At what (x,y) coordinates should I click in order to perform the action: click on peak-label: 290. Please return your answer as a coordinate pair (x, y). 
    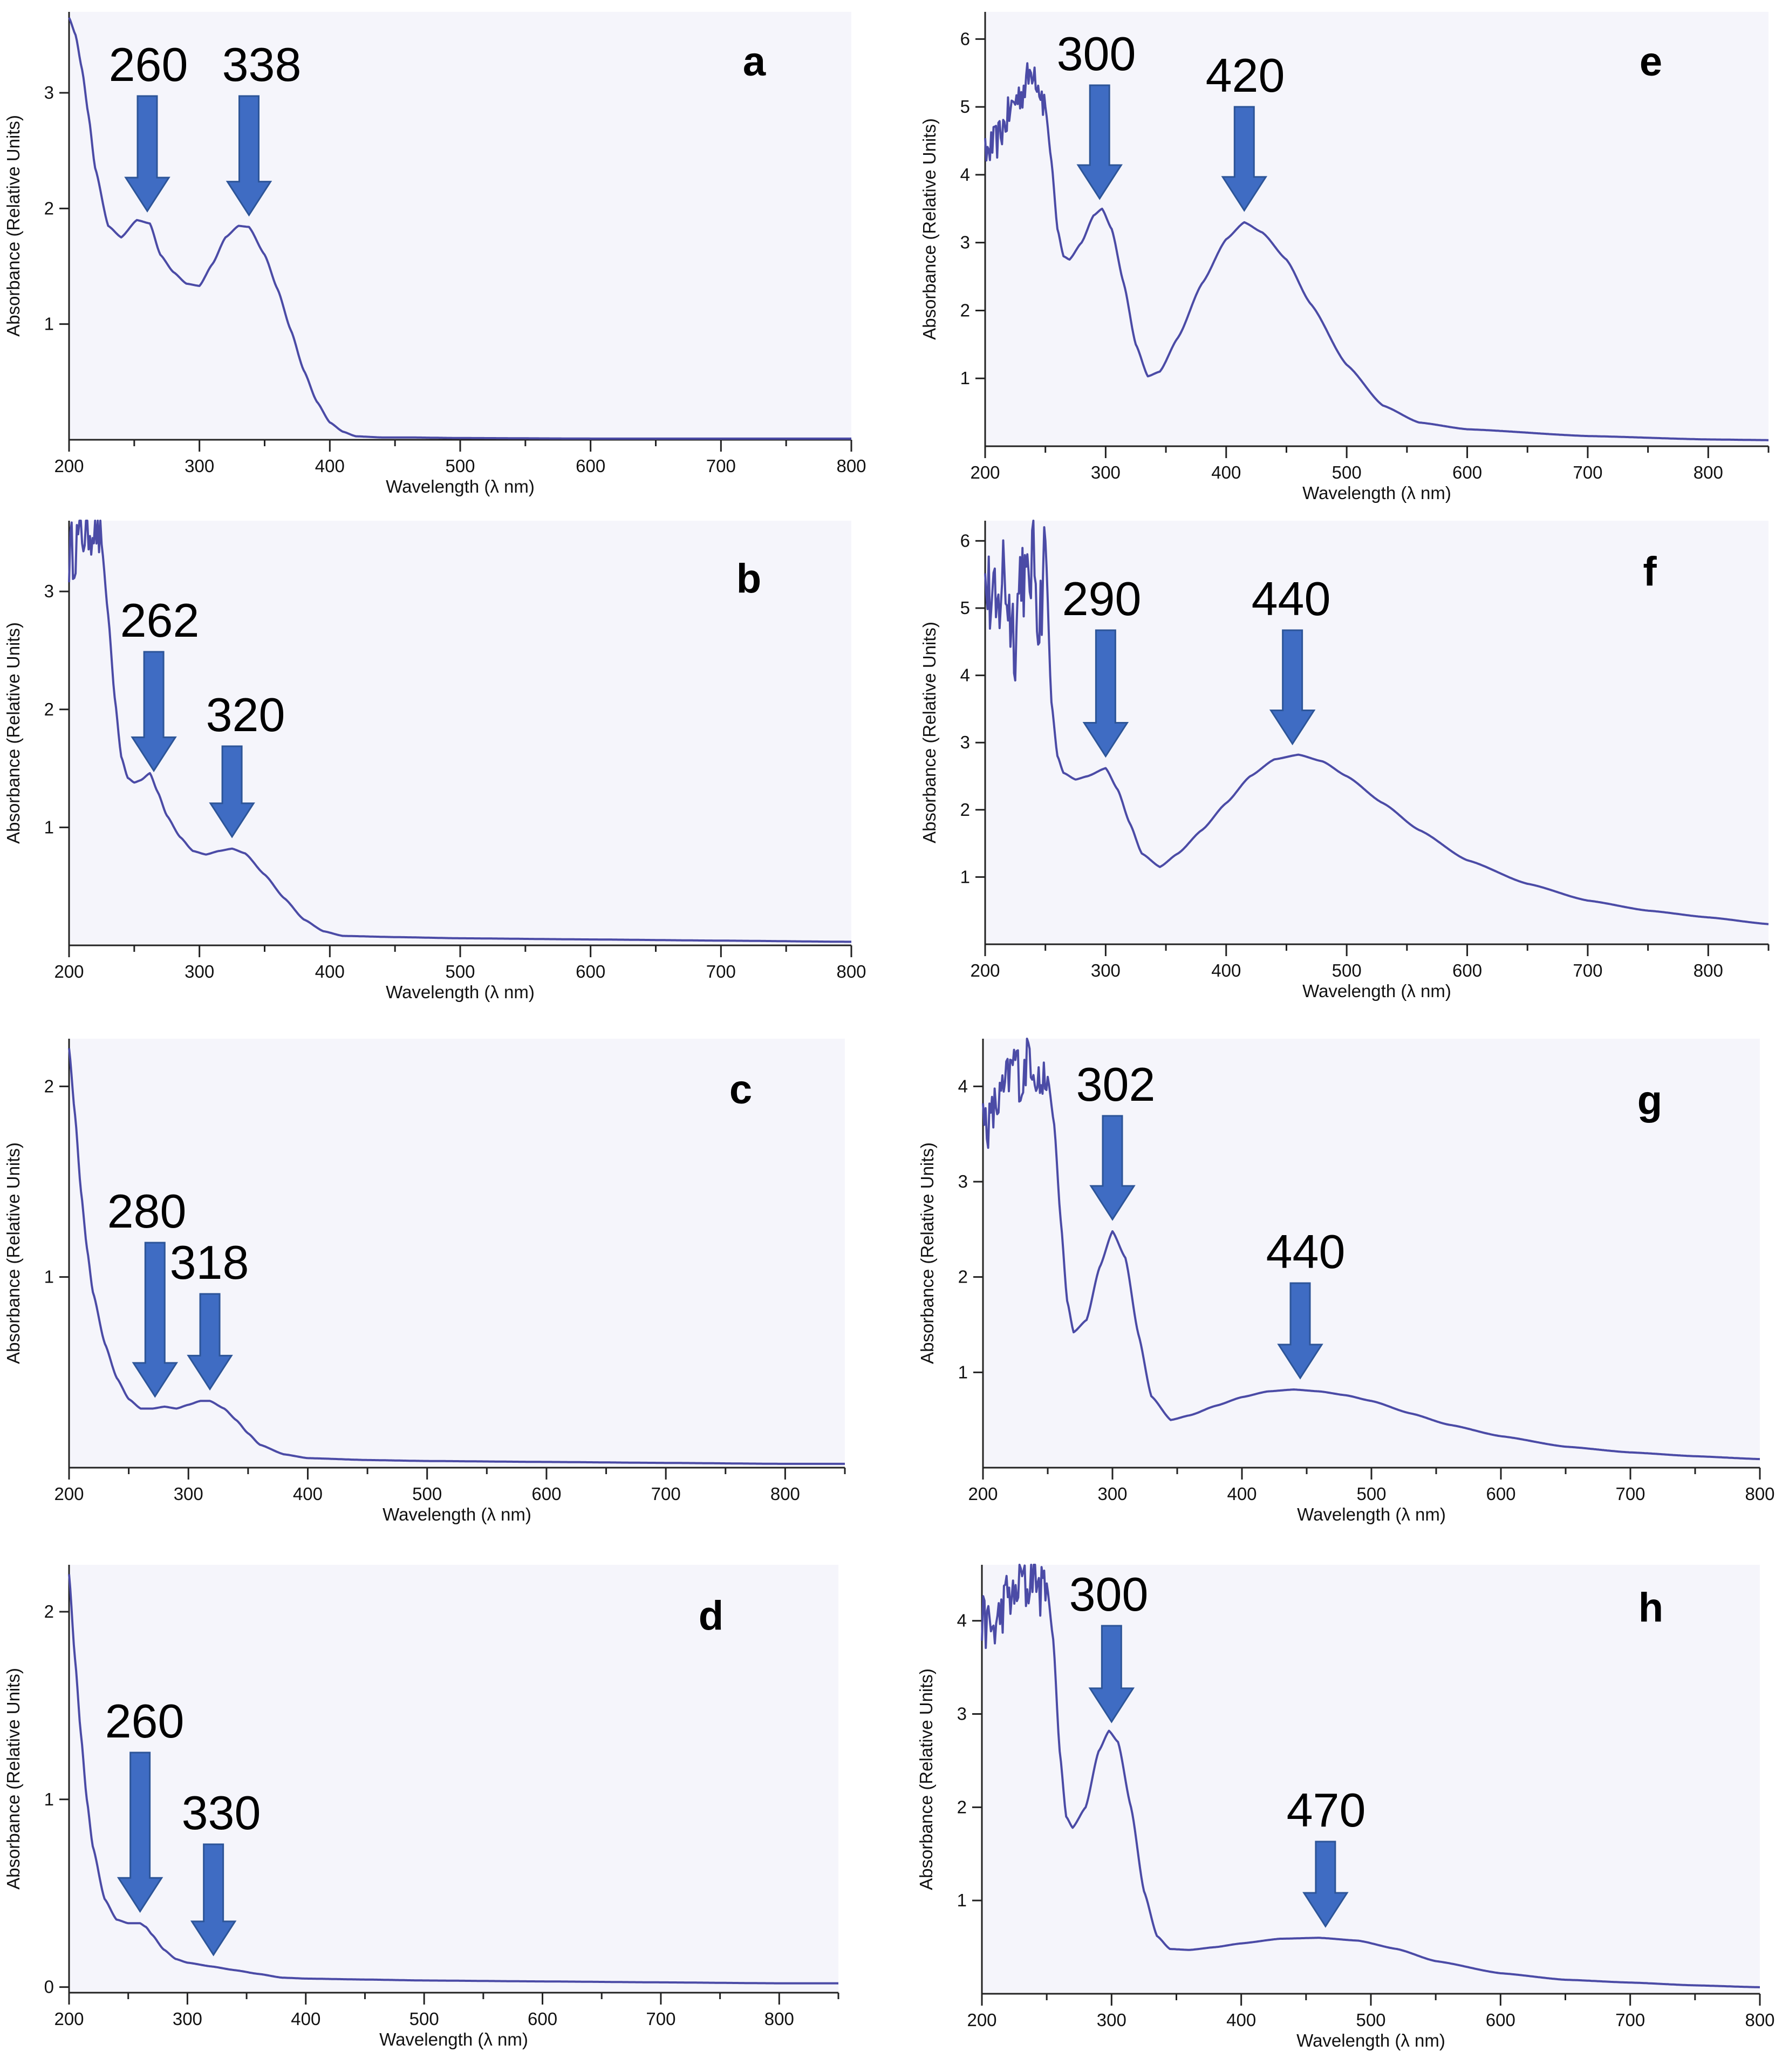
    Looking at the image, I should click on (1102, 598).